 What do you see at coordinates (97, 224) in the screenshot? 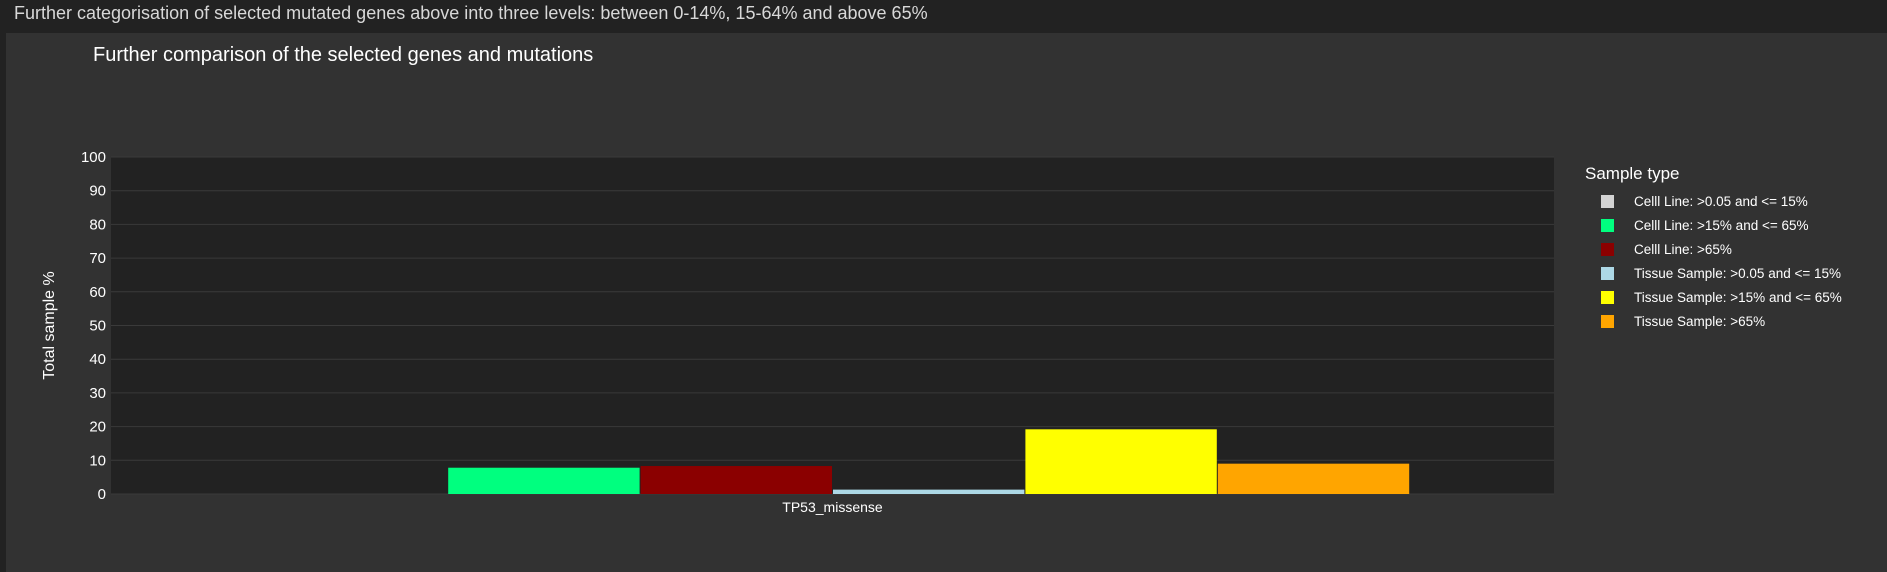
I see `y-tick-label: 80` at bounding box center [97, 224].